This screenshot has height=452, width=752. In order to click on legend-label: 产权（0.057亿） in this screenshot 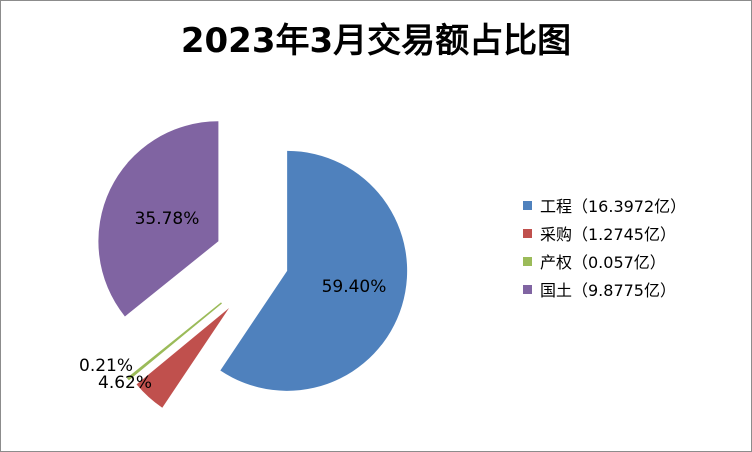, I will do `click(603, 262)`.